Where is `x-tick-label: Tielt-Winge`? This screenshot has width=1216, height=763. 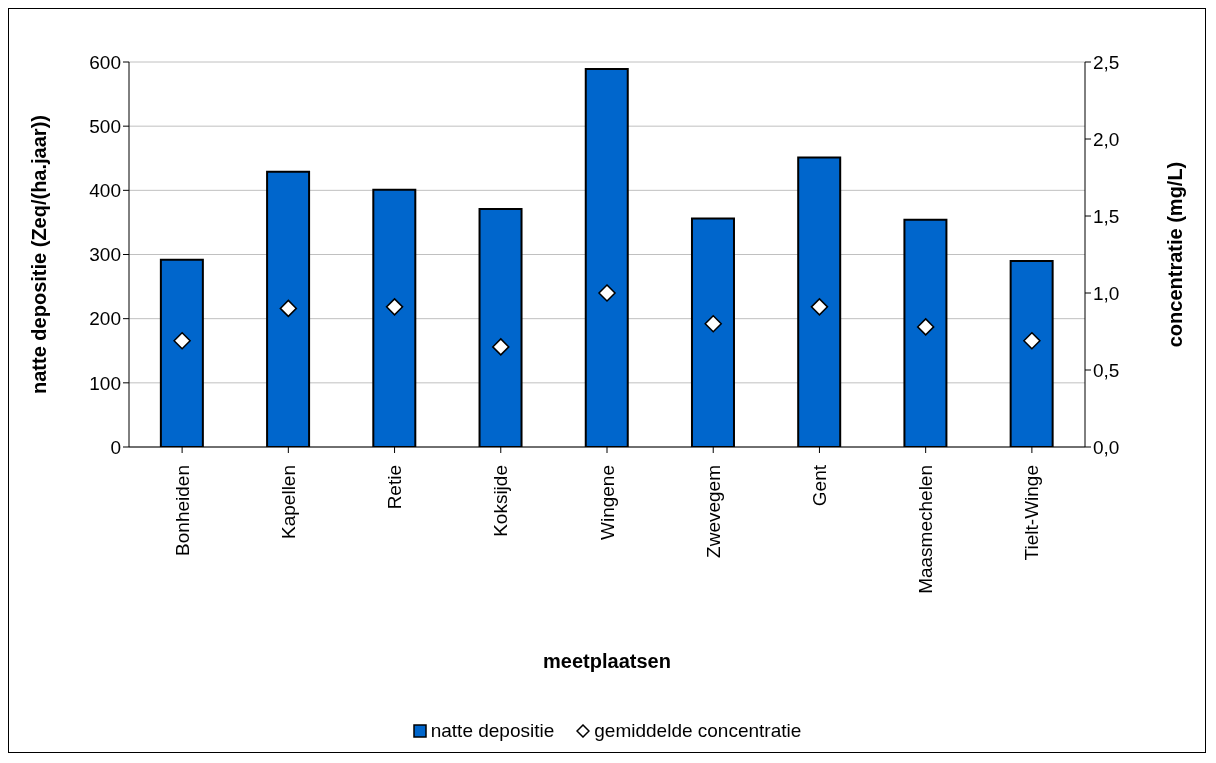
x-tick-label: Tielt-Winge is located at coordinates (1032, 513).